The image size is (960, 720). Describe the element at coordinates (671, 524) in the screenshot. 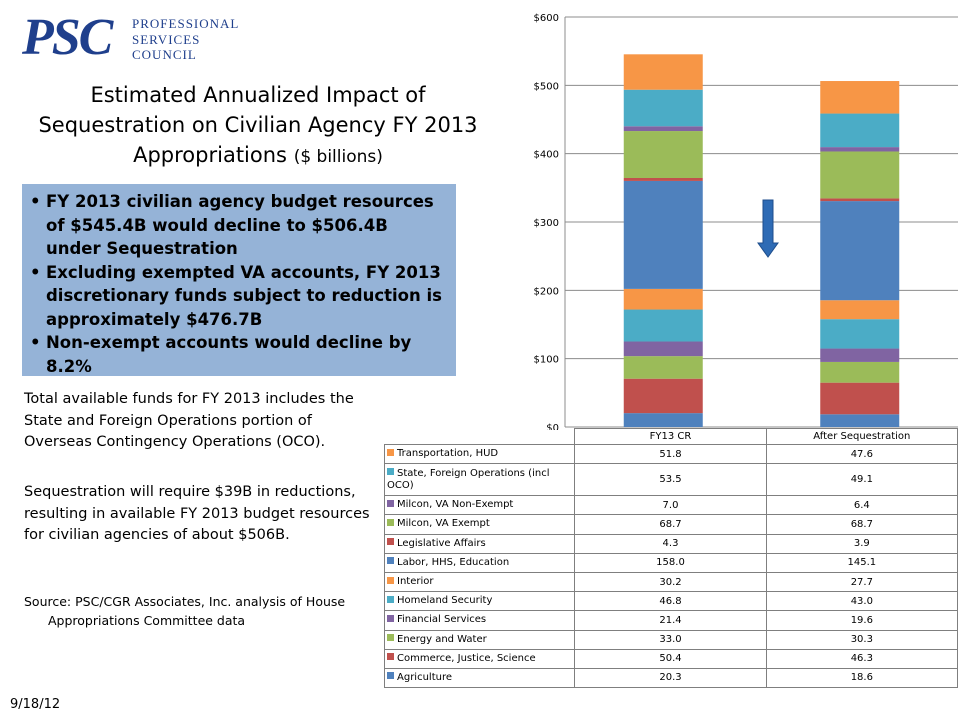

I see `table-row: Milcon, VA Exempt 68.7 68.7` at that location.